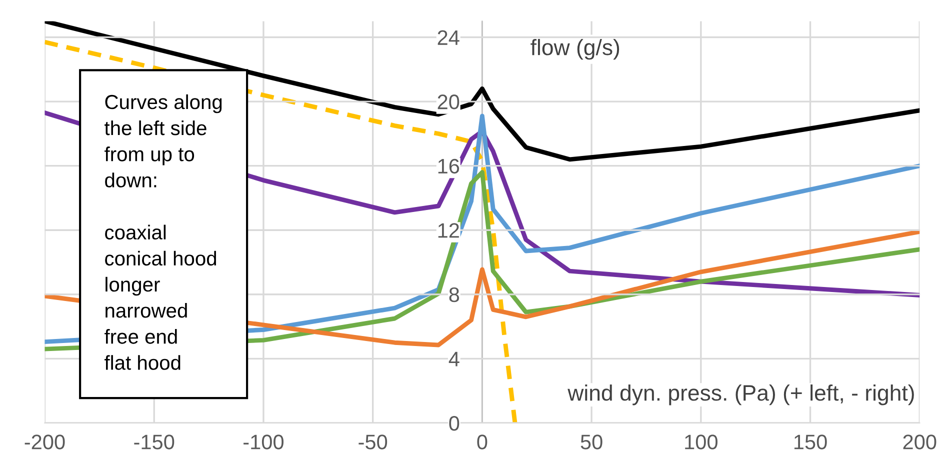 The height and width of the screenshot is (471, 952). What do you see at coordinates (454, 359) in the screenshot?
I see `y-tick-label: 4` at bounding box center [454, 359].